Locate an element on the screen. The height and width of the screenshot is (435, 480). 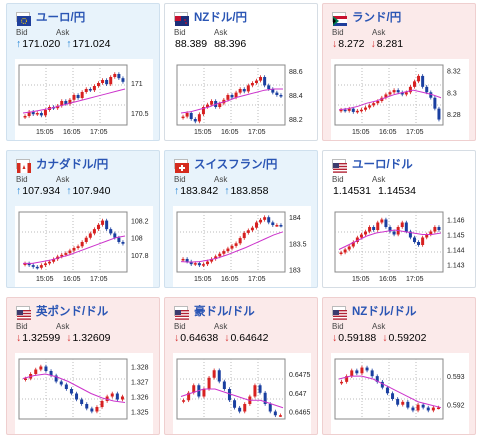
currency-pair-link: NZドル/ドル is located at coordinates (384, 312).